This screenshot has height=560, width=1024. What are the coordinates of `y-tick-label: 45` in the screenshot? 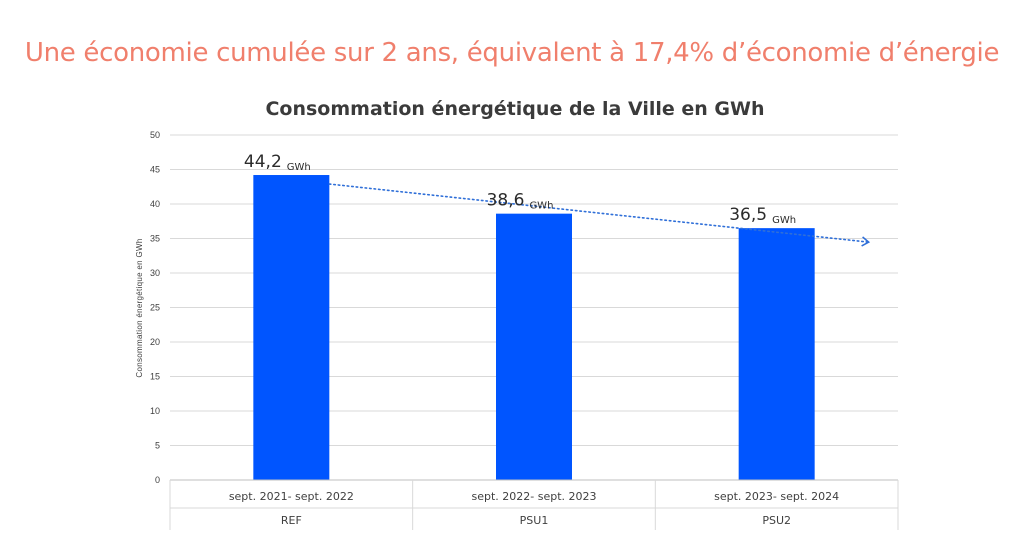 It's located at (155, 170).